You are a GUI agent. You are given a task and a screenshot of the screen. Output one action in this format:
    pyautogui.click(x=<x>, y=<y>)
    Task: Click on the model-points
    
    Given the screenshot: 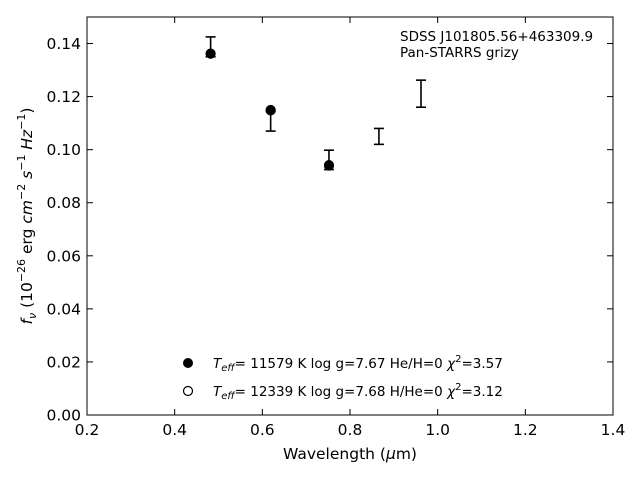 What is the action you would take?
    pyautogui.click(x=270, y=109)
    